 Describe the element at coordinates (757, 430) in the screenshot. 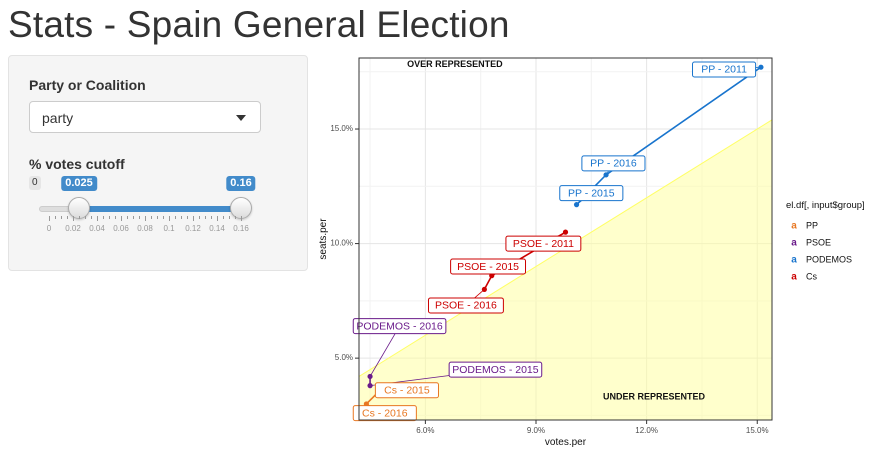

I see `x-tick-label: 15.0%` at that location.